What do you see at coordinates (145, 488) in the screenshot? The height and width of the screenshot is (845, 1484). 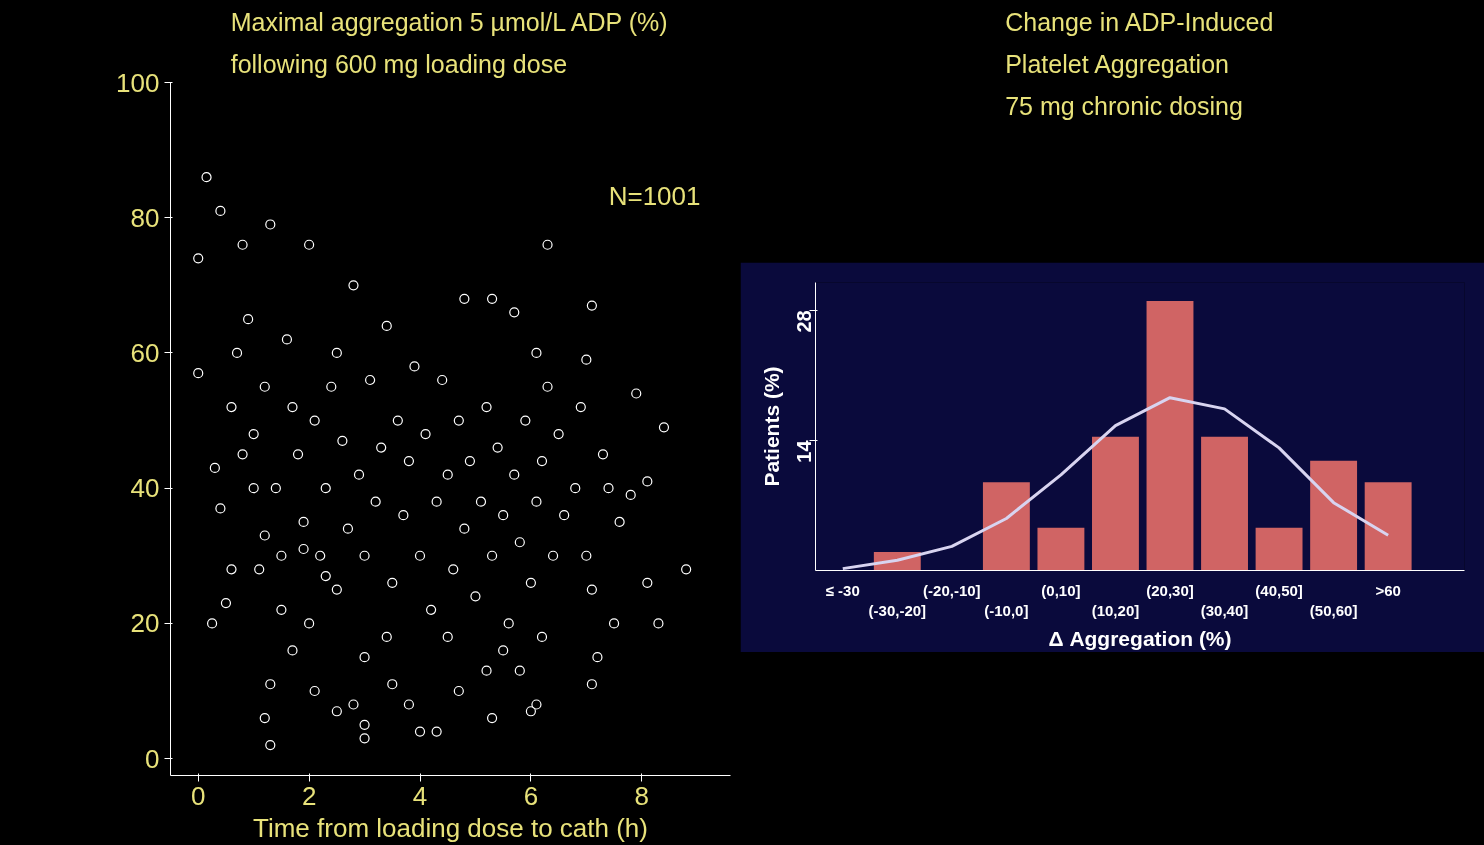 I see `y-tick-label: 40` at bounding box center [145, 488].